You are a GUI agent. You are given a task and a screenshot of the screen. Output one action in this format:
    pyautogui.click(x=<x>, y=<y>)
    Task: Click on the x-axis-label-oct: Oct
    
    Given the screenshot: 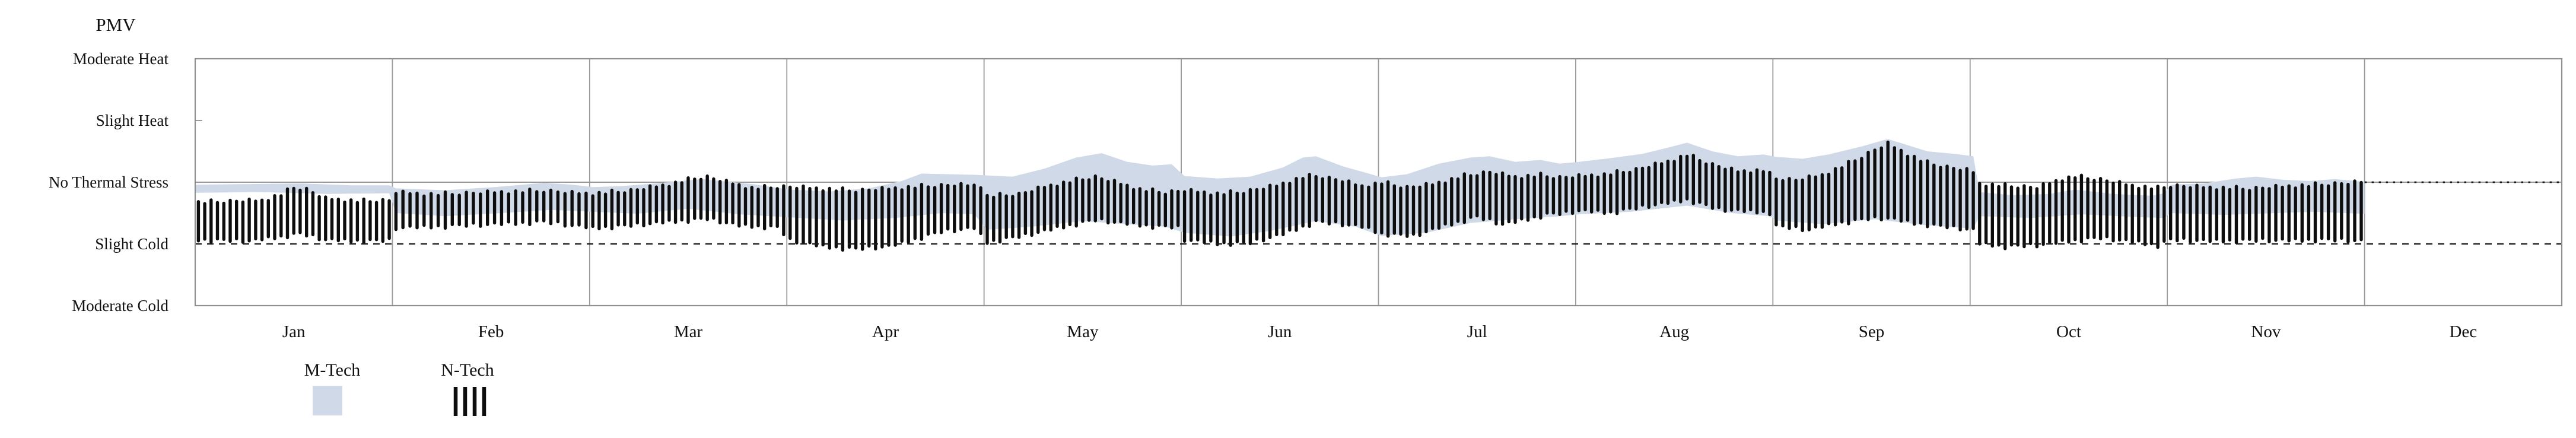 What is the action you would take?
    pyautogui.click(x=2068, y=331)
    